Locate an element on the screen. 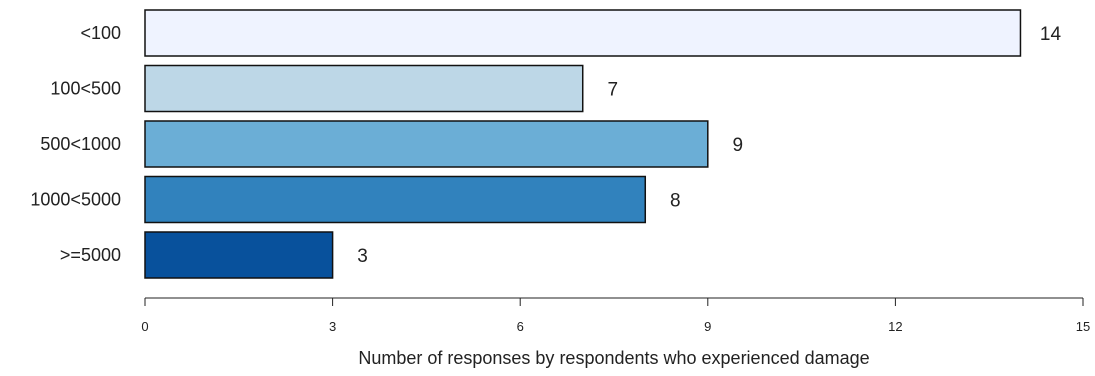 The width and height of the screenshot is (1095, 376). category-labels: <100 100<500 500<1000 1000<5000 >=5000 is located at coordinates (75, 144).